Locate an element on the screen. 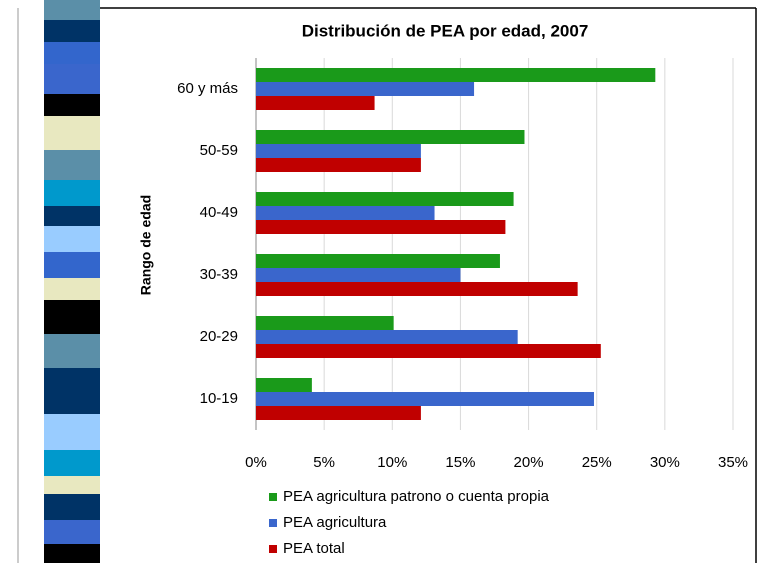  legend-label: PEA agricultura is located at coordinates (335, 522).